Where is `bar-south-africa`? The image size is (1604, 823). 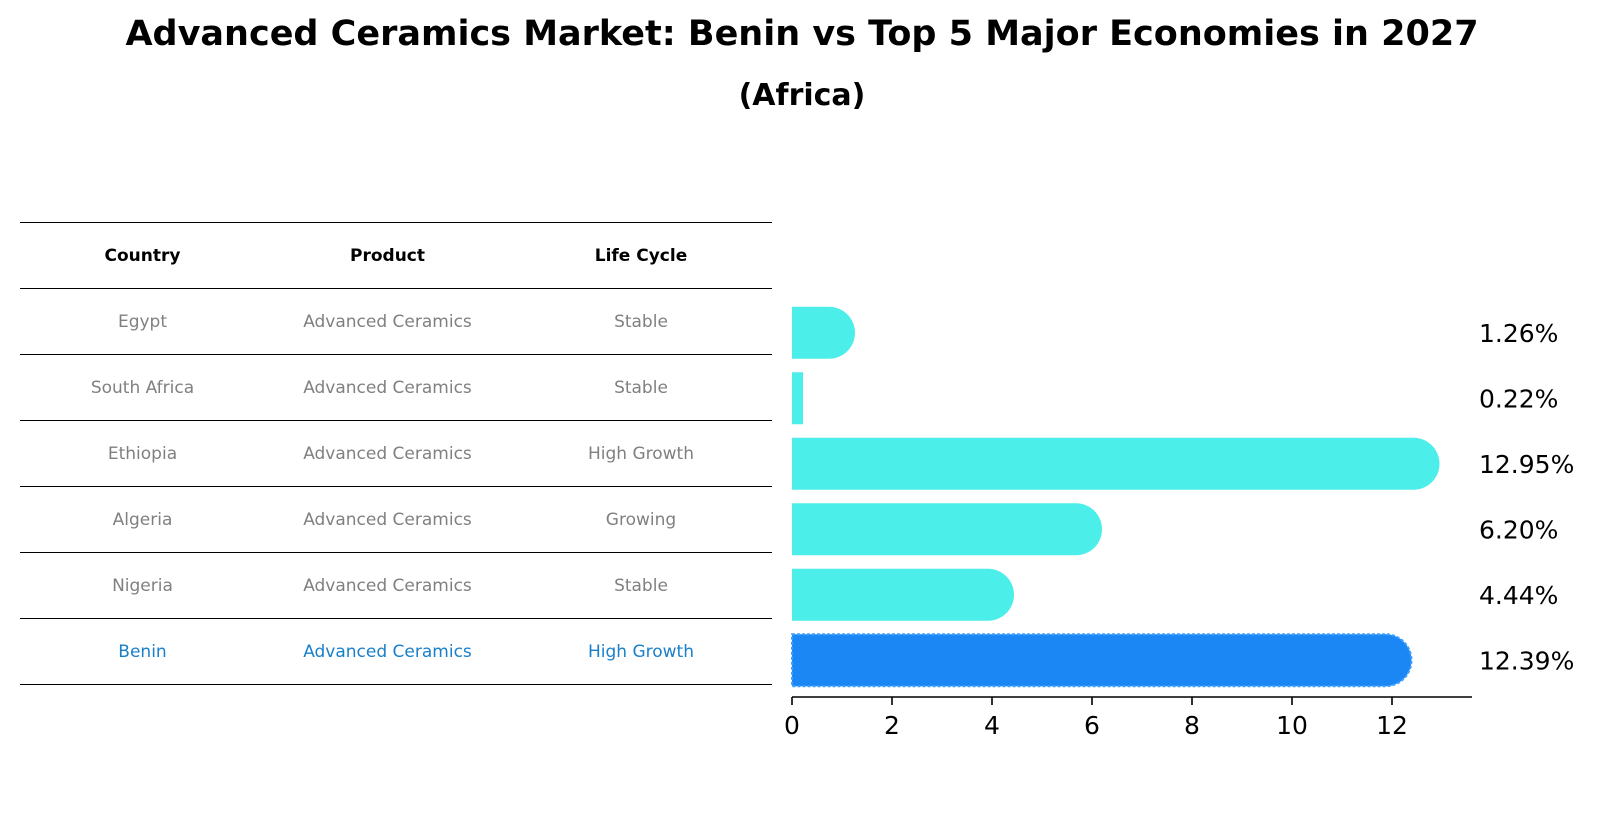 bar-south-africa is located at coordinates (797, 398).